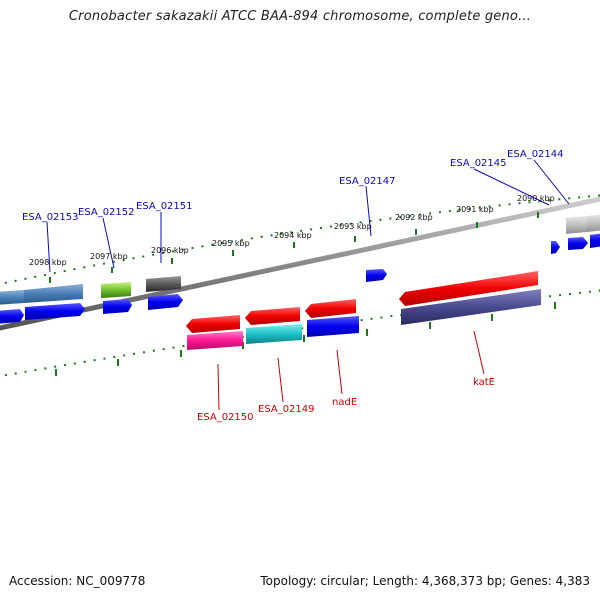 The height and width of the screenshot is (600, 600). I want to click on tick-label: 2094 kbp, so click(293, 235).